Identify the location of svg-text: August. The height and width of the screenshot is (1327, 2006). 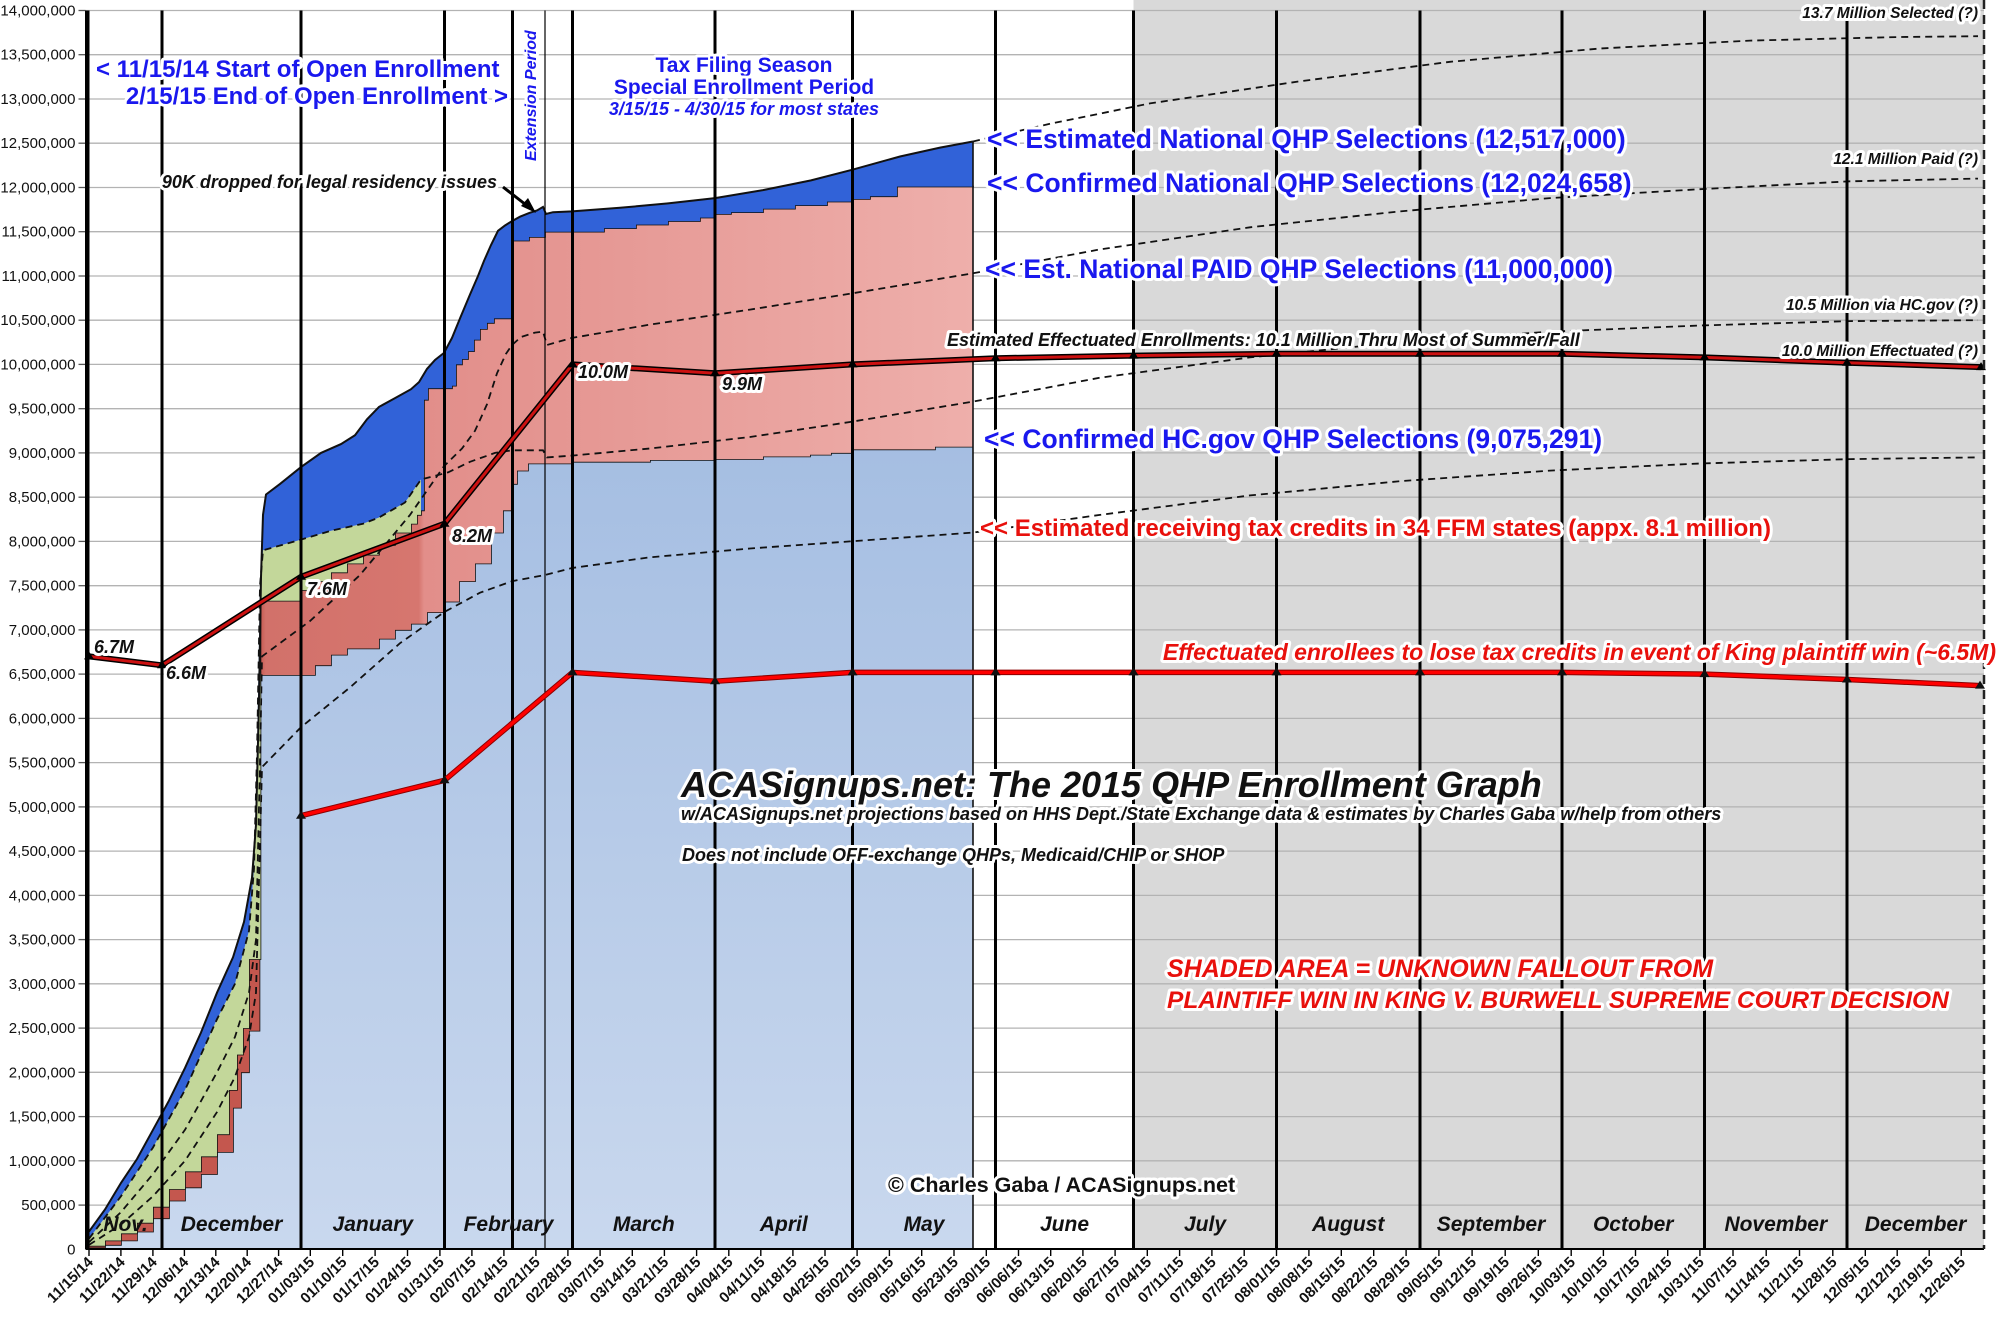
(1348, 1224).